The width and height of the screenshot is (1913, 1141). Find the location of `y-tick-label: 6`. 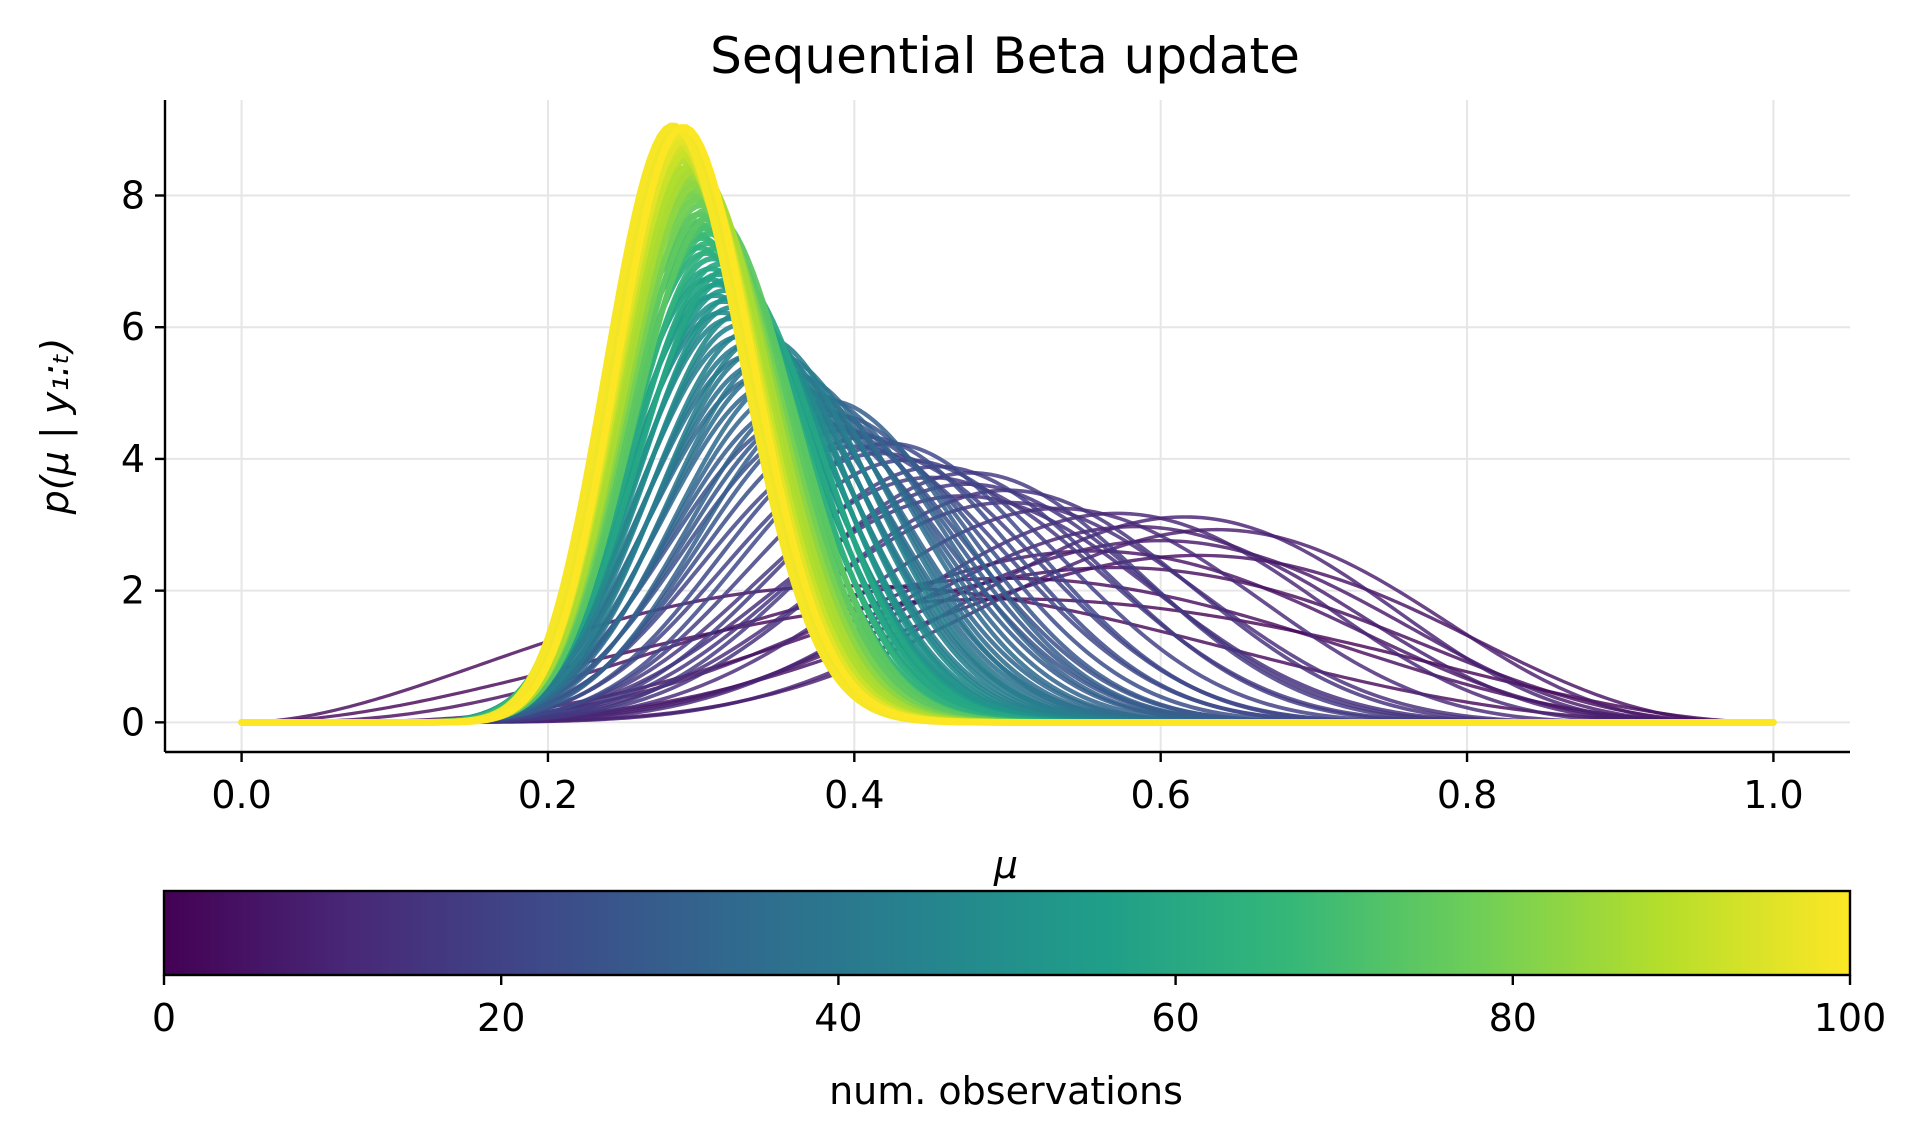

y-tick-label: 6 is located at coordinates (133, 327).